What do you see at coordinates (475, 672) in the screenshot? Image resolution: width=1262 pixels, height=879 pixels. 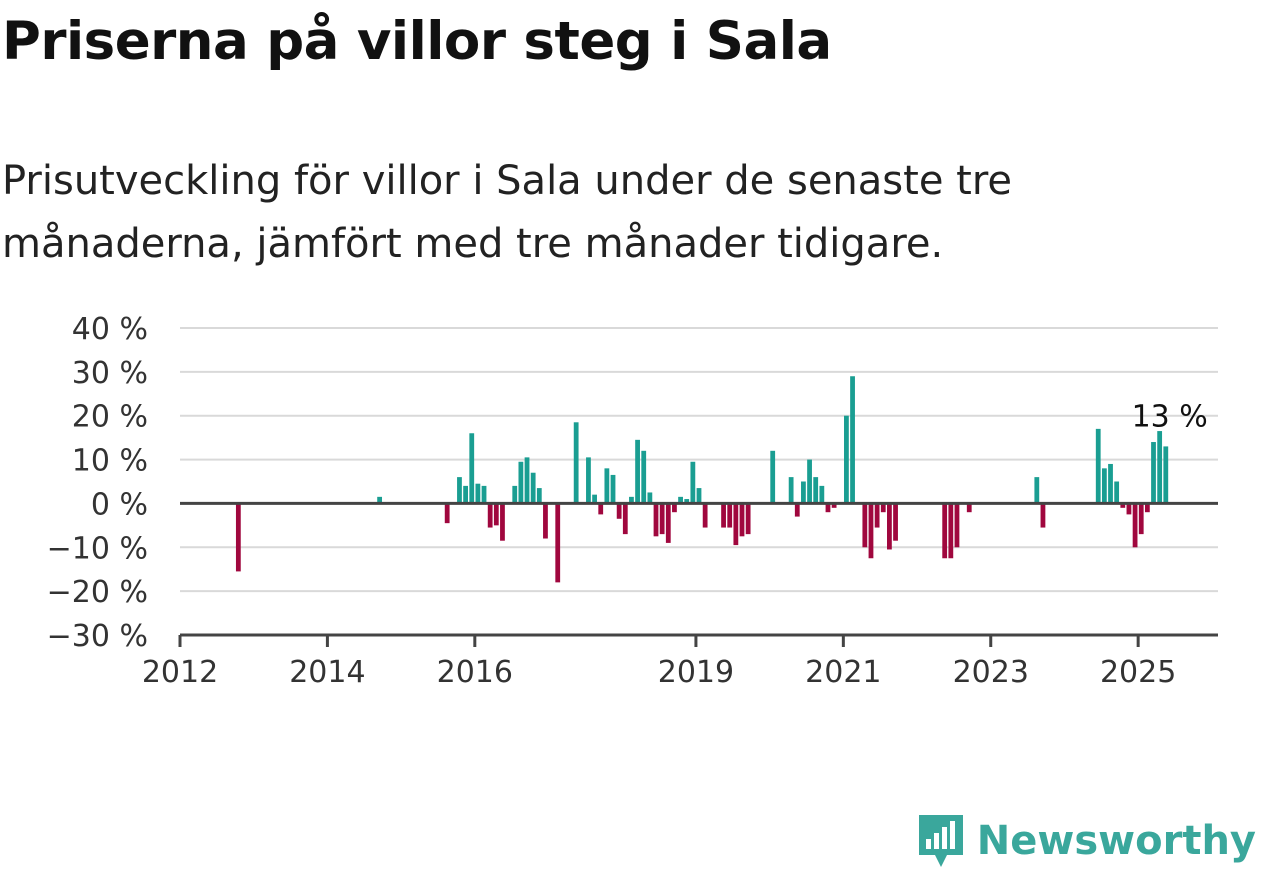 I see `x-tick-label: 2016` at bounding box center [475, 672].